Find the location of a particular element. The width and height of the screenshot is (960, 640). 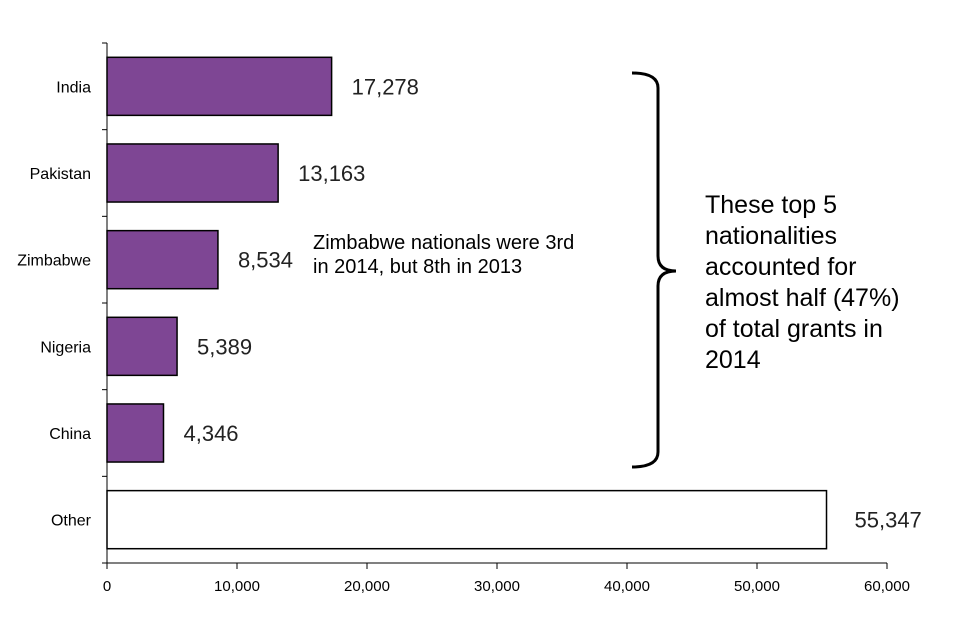

x-tick-label: 10,000 is located at coordinates (237, 586).